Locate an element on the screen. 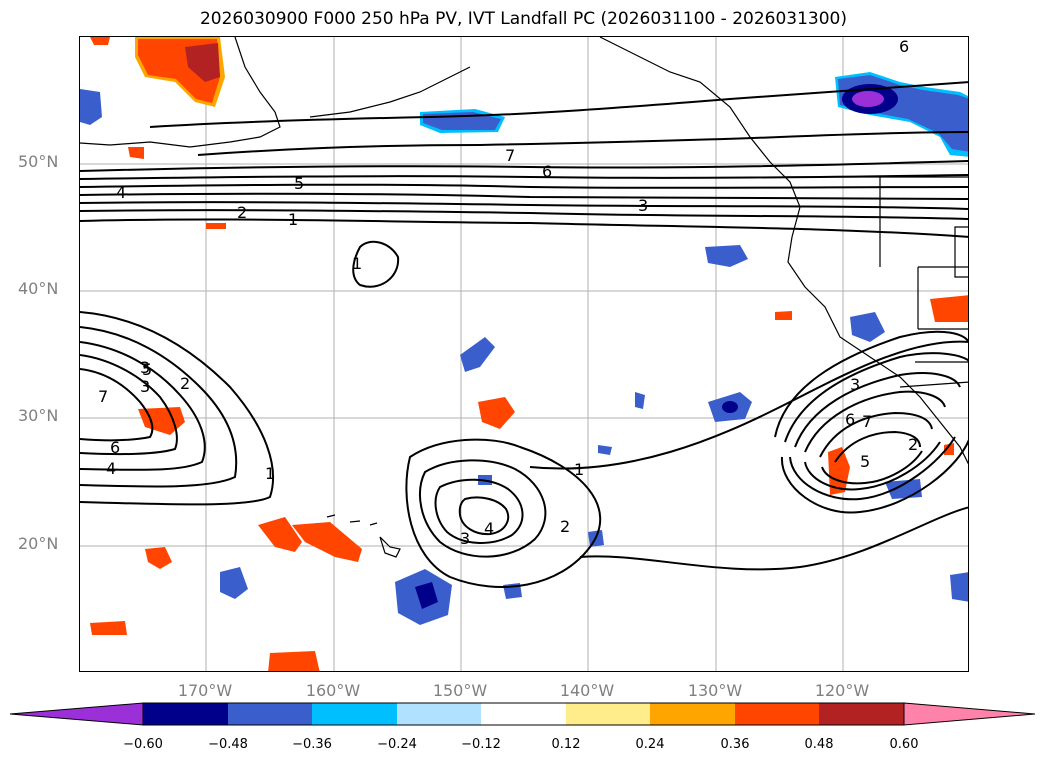 This screenshot has height=765, width=1047. colorbar is located at coordinates (523, 714).